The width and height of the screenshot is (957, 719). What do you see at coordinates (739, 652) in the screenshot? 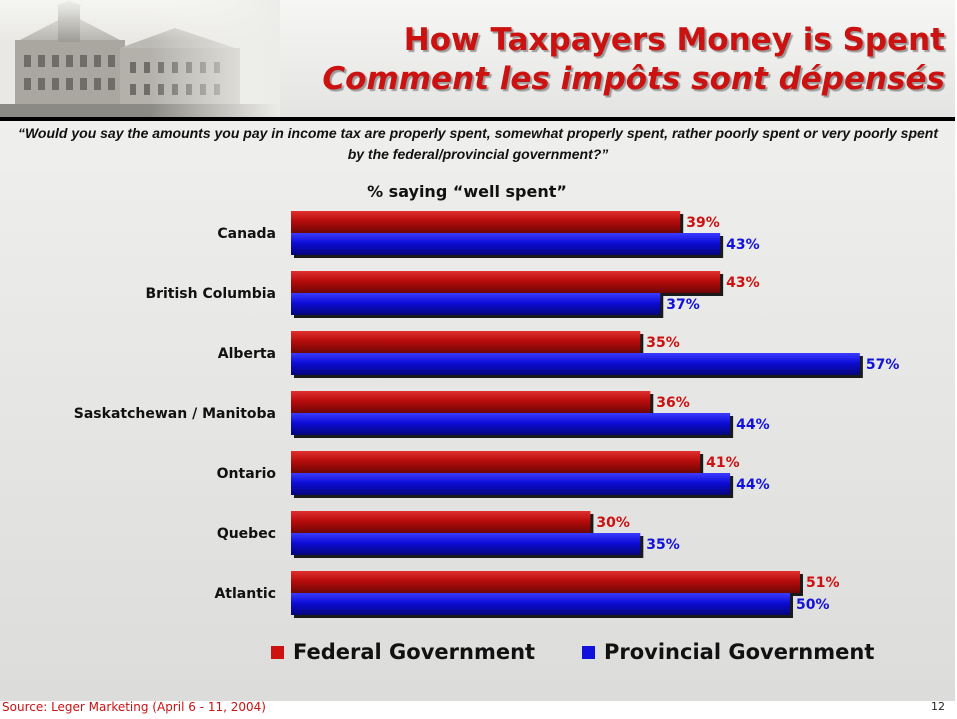
I see `legend-label-provincial-government: Provincial Government` at bounding box center [739, 652].